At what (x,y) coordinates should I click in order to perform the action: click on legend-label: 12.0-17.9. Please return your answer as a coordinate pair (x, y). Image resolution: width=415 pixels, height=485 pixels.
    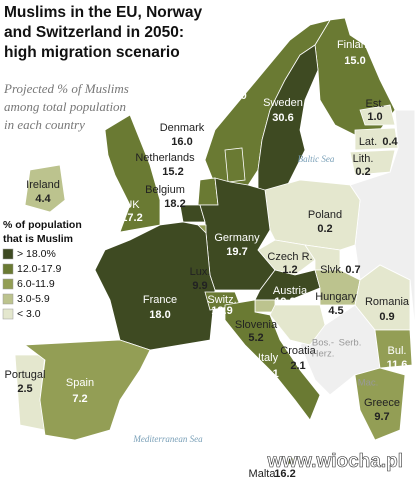
    Looking at the image, I should click on (39, 269).